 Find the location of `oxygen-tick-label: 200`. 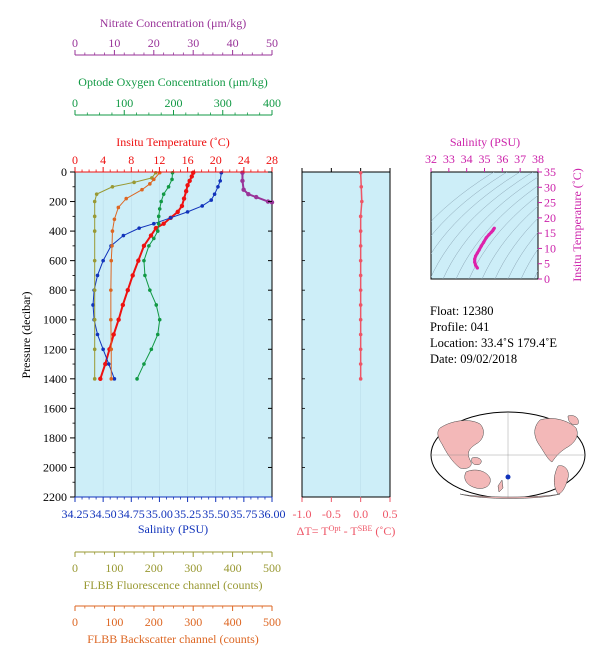

oxygen-tick-label: 200 is located at coordinates (174, 103).